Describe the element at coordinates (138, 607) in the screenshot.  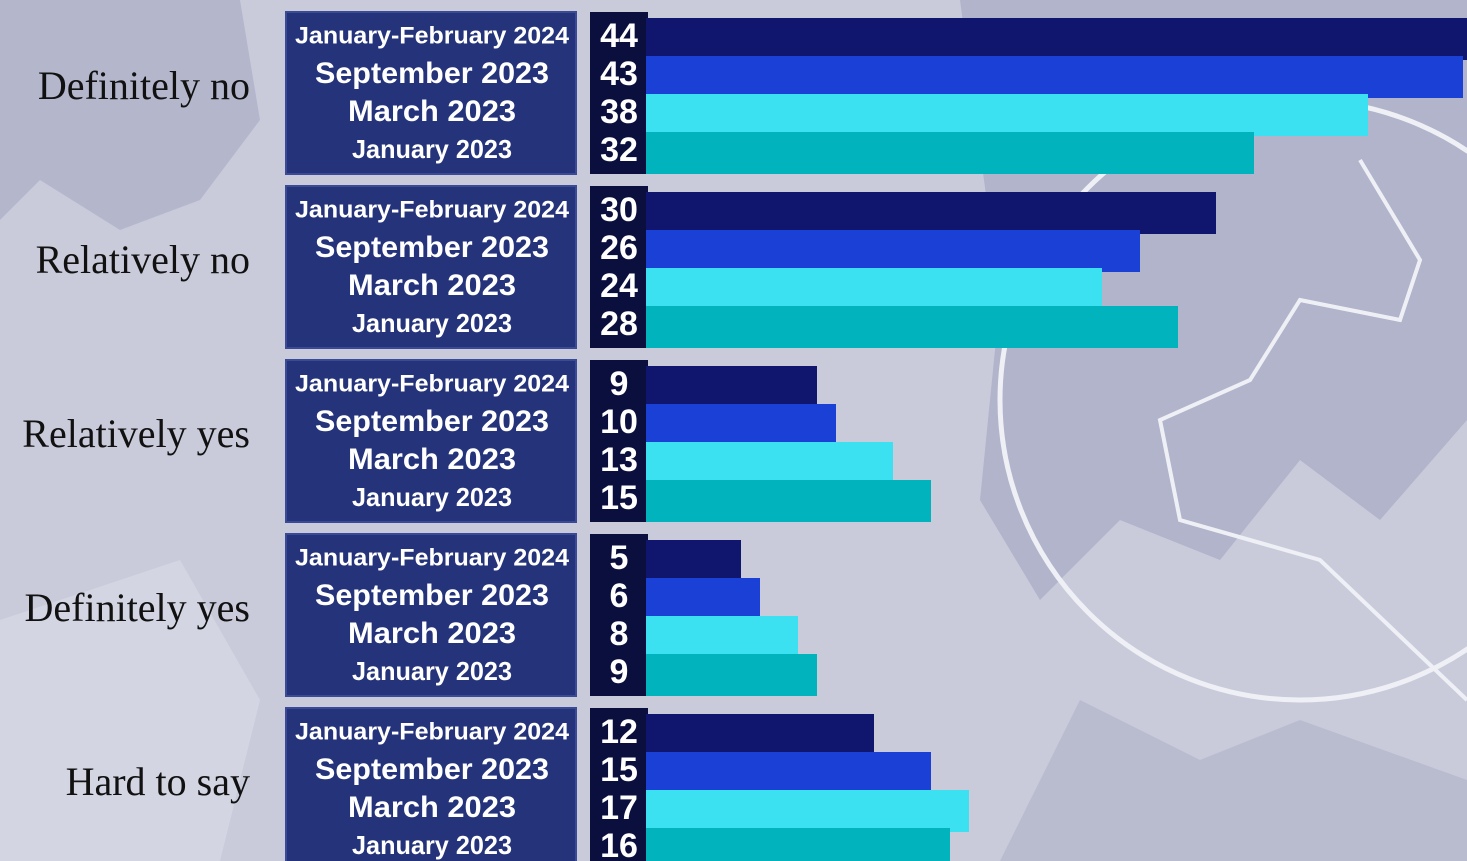
I see `category-label: Definitely yes` at that location.